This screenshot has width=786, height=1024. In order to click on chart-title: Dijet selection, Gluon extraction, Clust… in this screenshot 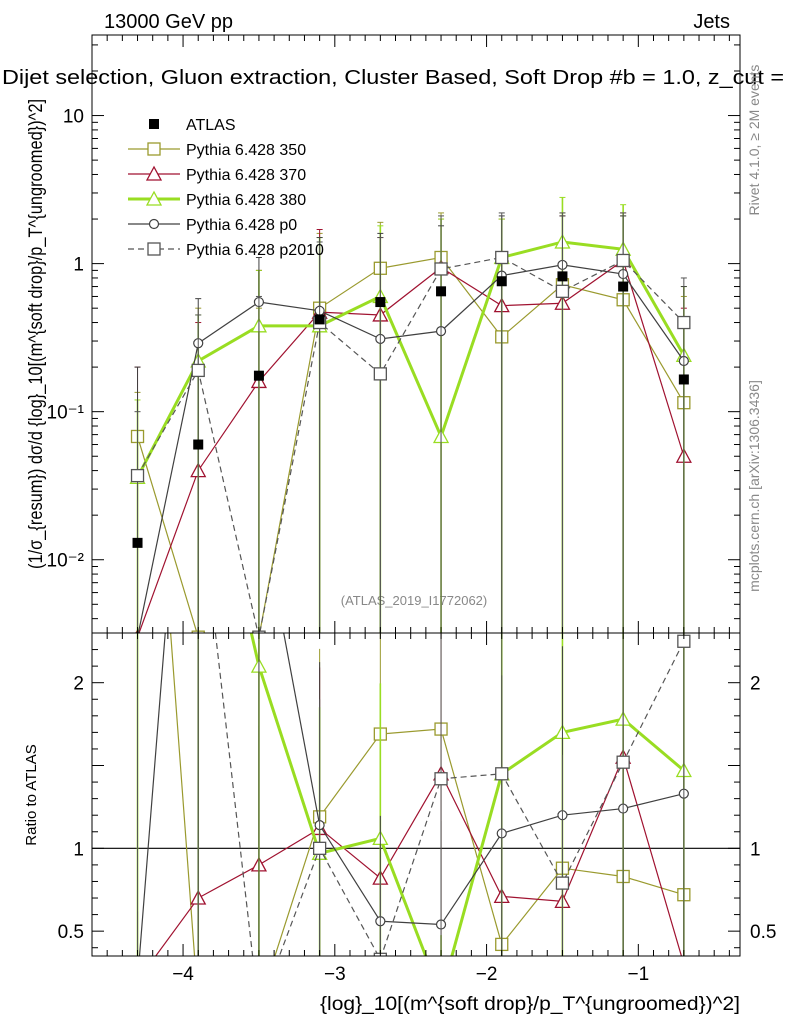, I will do `click(393, 78)`.